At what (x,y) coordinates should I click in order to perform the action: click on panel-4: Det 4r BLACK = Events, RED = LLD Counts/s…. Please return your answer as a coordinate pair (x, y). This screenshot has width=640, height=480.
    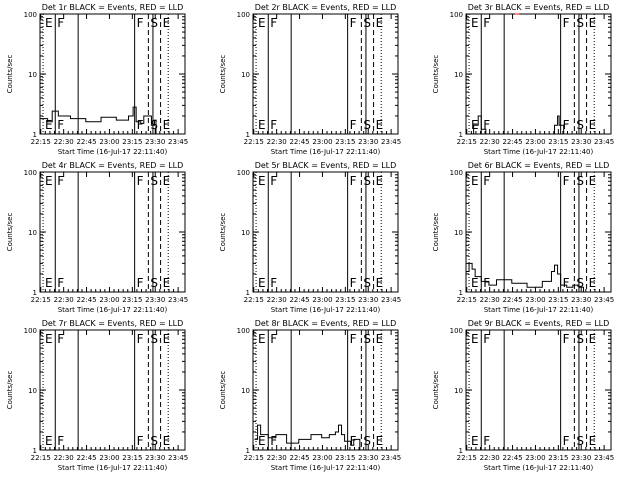
    Looking at the image, I should click on (97, 237).